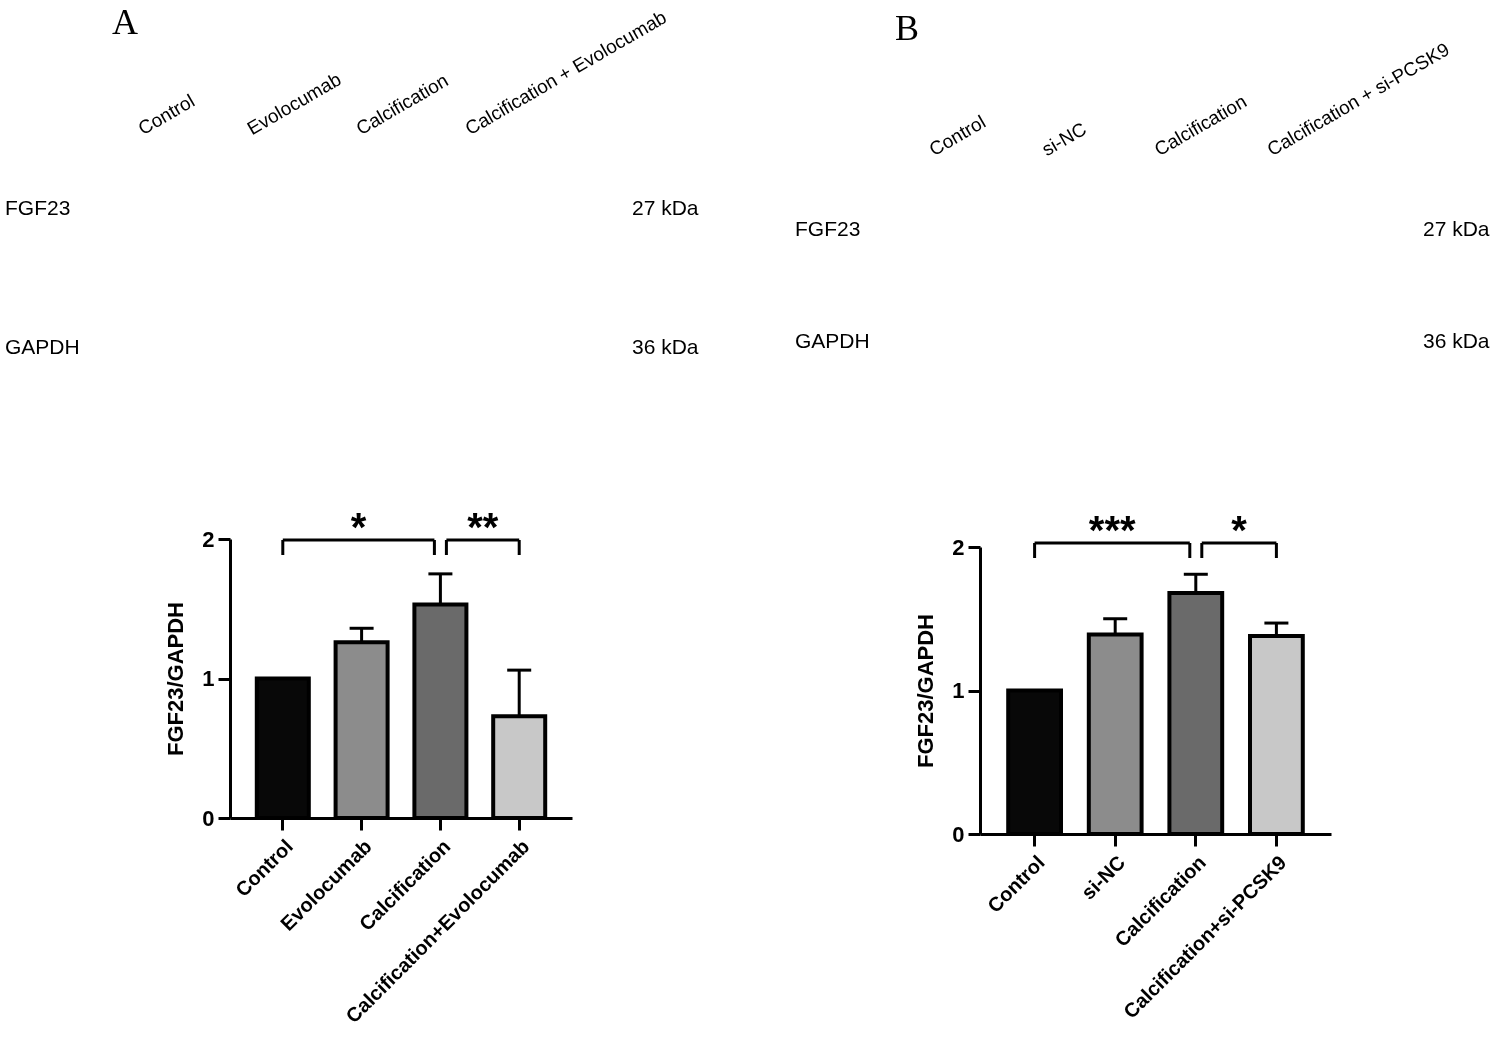 This screenshot has width=1500, height=1039. Describe the element at coordinates (907, 28) in the screenshot. I see `text: B` at that location.